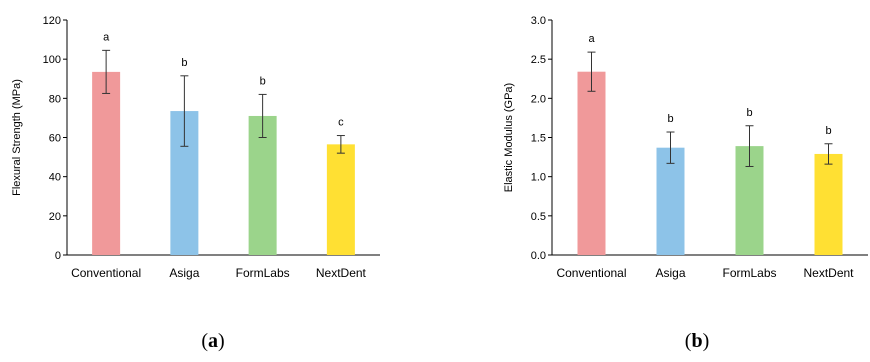  I want to click on y-tick-label: 40, so click(55, 178).